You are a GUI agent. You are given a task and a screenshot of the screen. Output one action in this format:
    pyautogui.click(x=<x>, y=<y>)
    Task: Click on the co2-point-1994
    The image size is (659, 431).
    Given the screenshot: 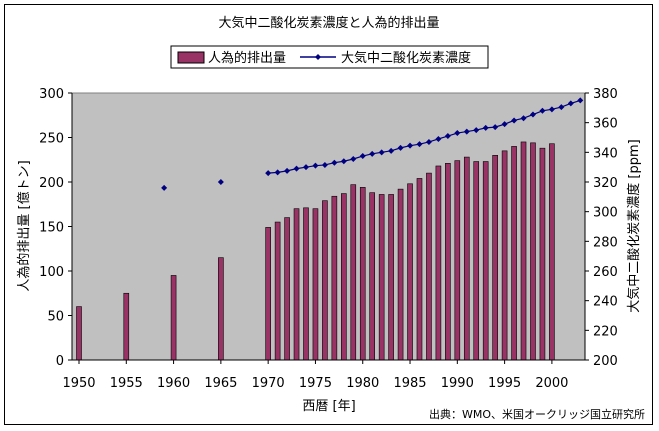 What is the action you would take?
    pyautogui.click(x=495, y=127)
    